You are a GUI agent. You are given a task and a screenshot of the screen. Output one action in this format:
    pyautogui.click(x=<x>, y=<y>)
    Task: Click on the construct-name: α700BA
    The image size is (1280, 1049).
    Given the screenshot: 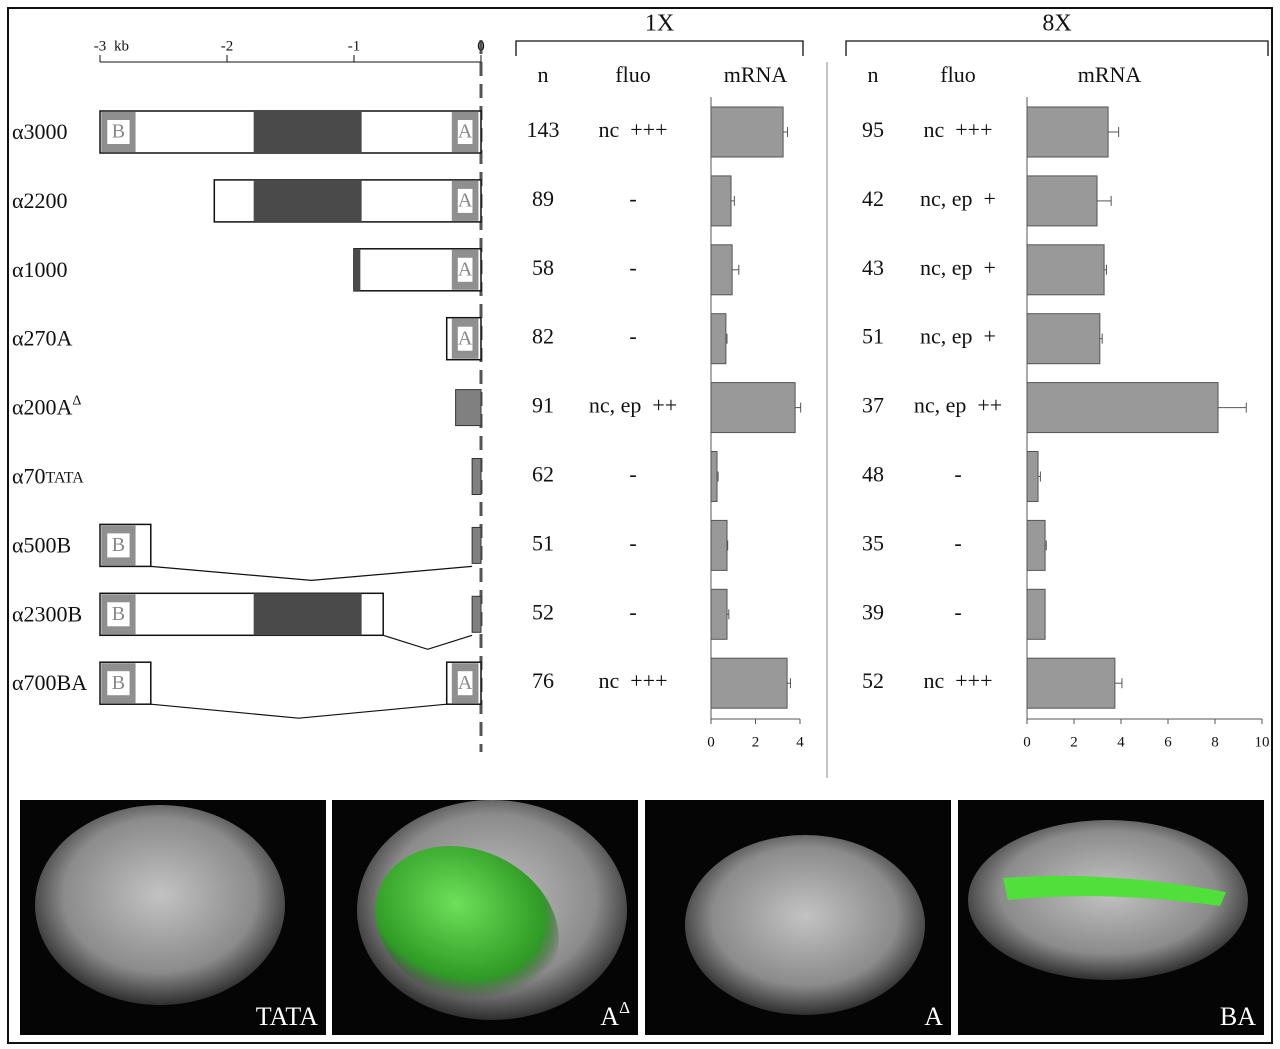 What is the action you would take?
    pyautogui.click(x=49, y=682)
    